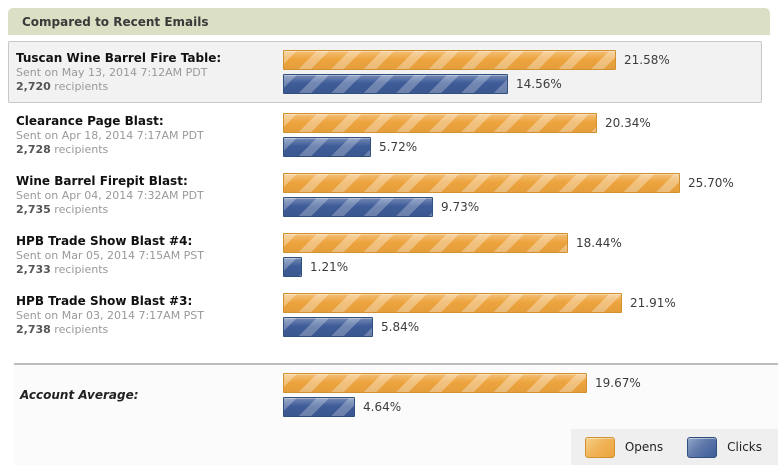 The height and width of the screenshot is (467, 778). What do you see at coordinates (530, 267) in the screenshot?
I see `clicks-bar-line: 1.21%` at bounding box center [530, 267].